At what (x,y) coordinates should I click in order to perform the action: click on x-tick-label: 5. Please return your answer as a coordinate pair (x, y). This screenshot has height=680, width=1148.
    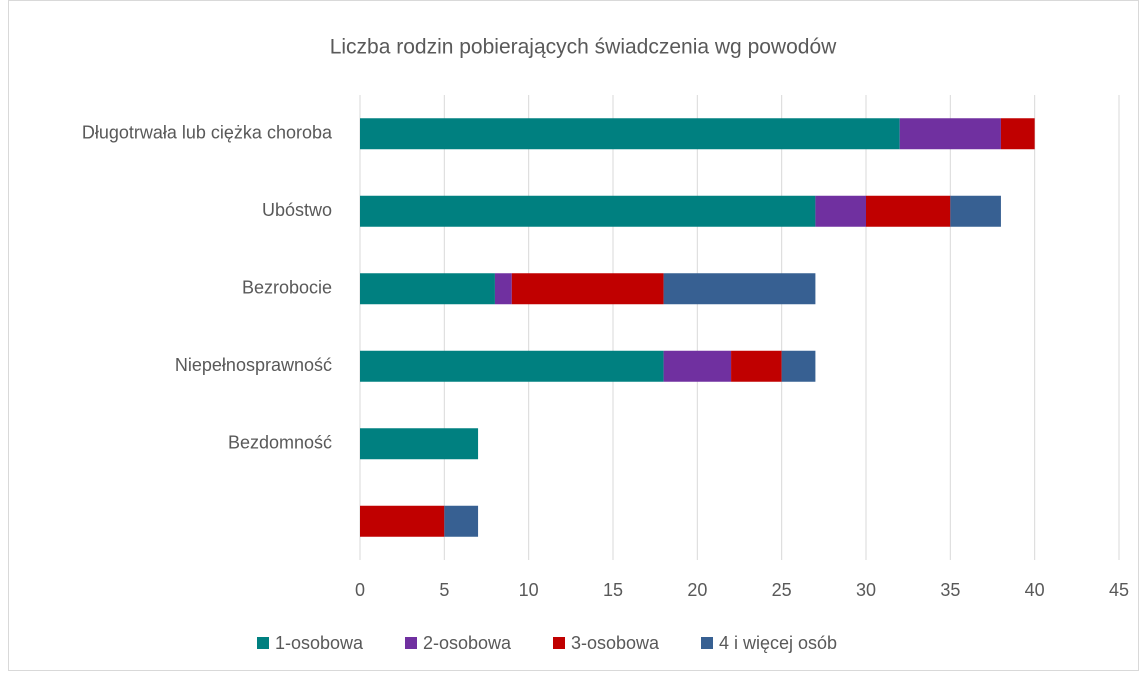
    Looking at the image, I should click on (444, 590).